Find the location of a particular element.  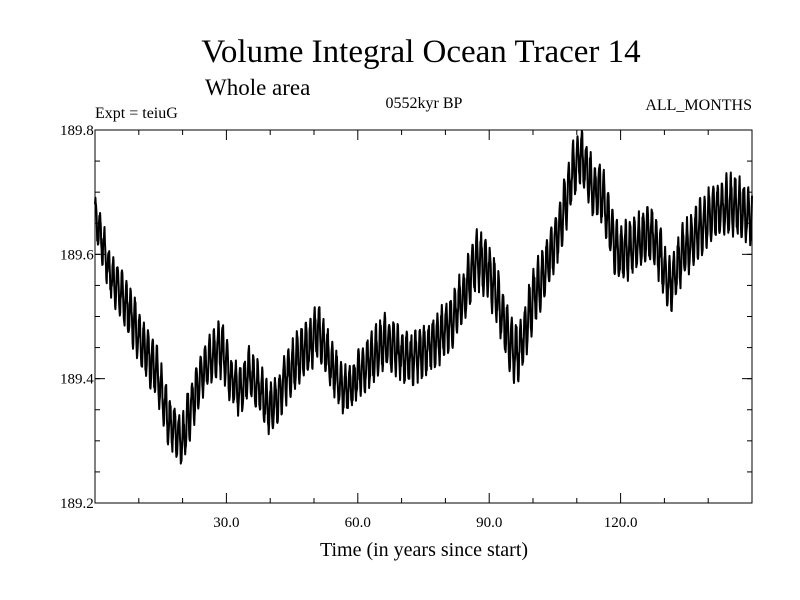

x-tick-label: 120.0 is located at coordinates (621, 523).